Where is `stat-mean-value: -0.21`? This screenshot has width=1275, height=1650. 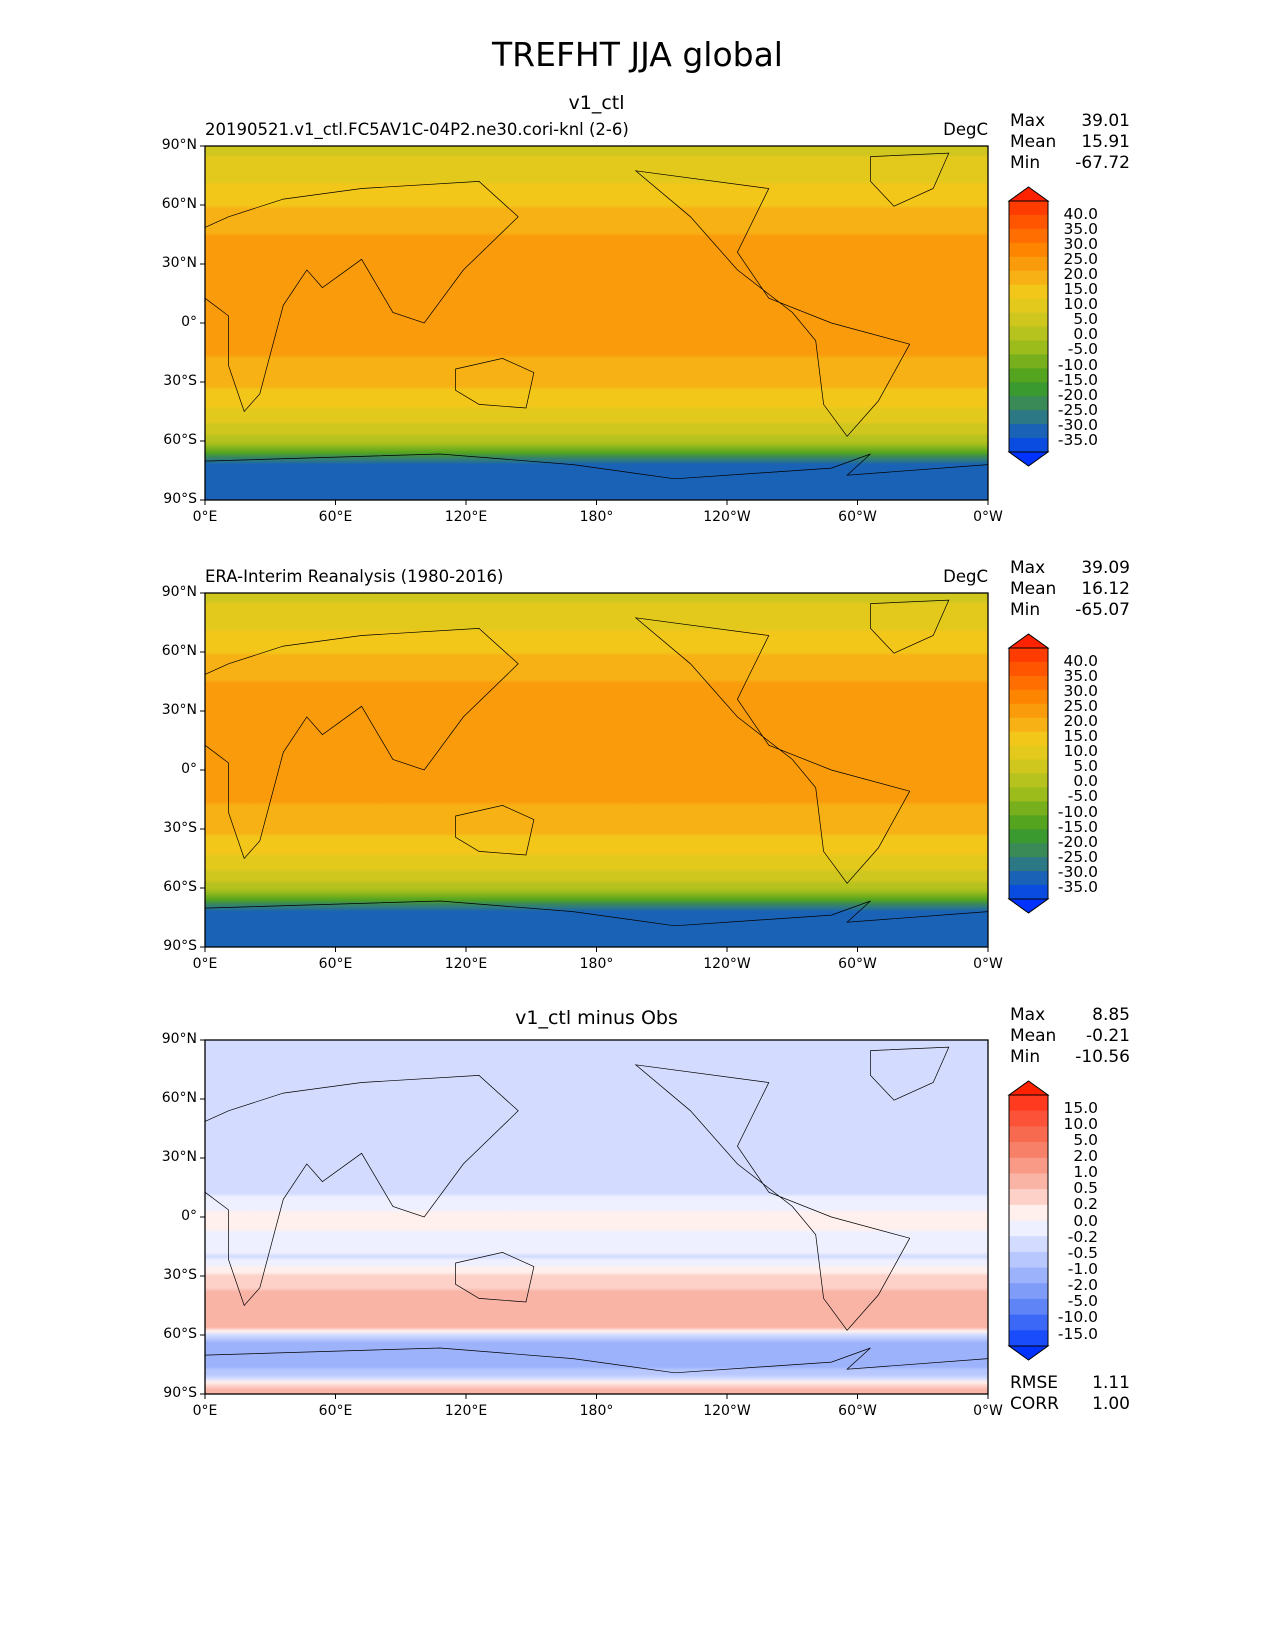 stat-mean-value: -0.21 is located at coordinates (1108, 1036).